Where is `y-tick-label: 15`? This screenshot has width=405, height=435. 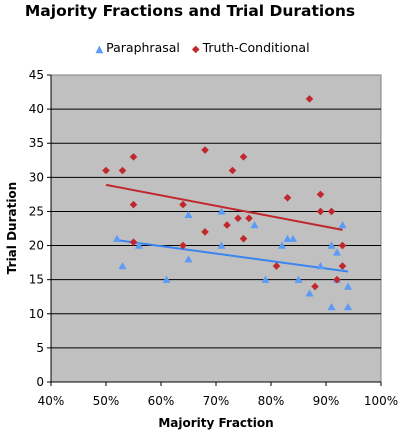 y-tick-label: 15 is located at coordinates (36, 280).